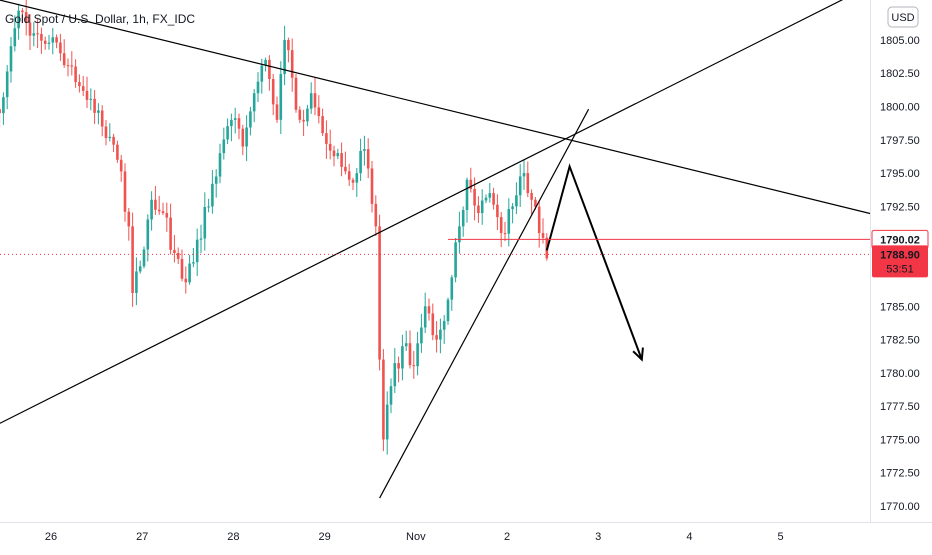 Image resolution: width=932 pixels, height=555 pixels. I want to click on currency-button: USD, so click(903, 17).